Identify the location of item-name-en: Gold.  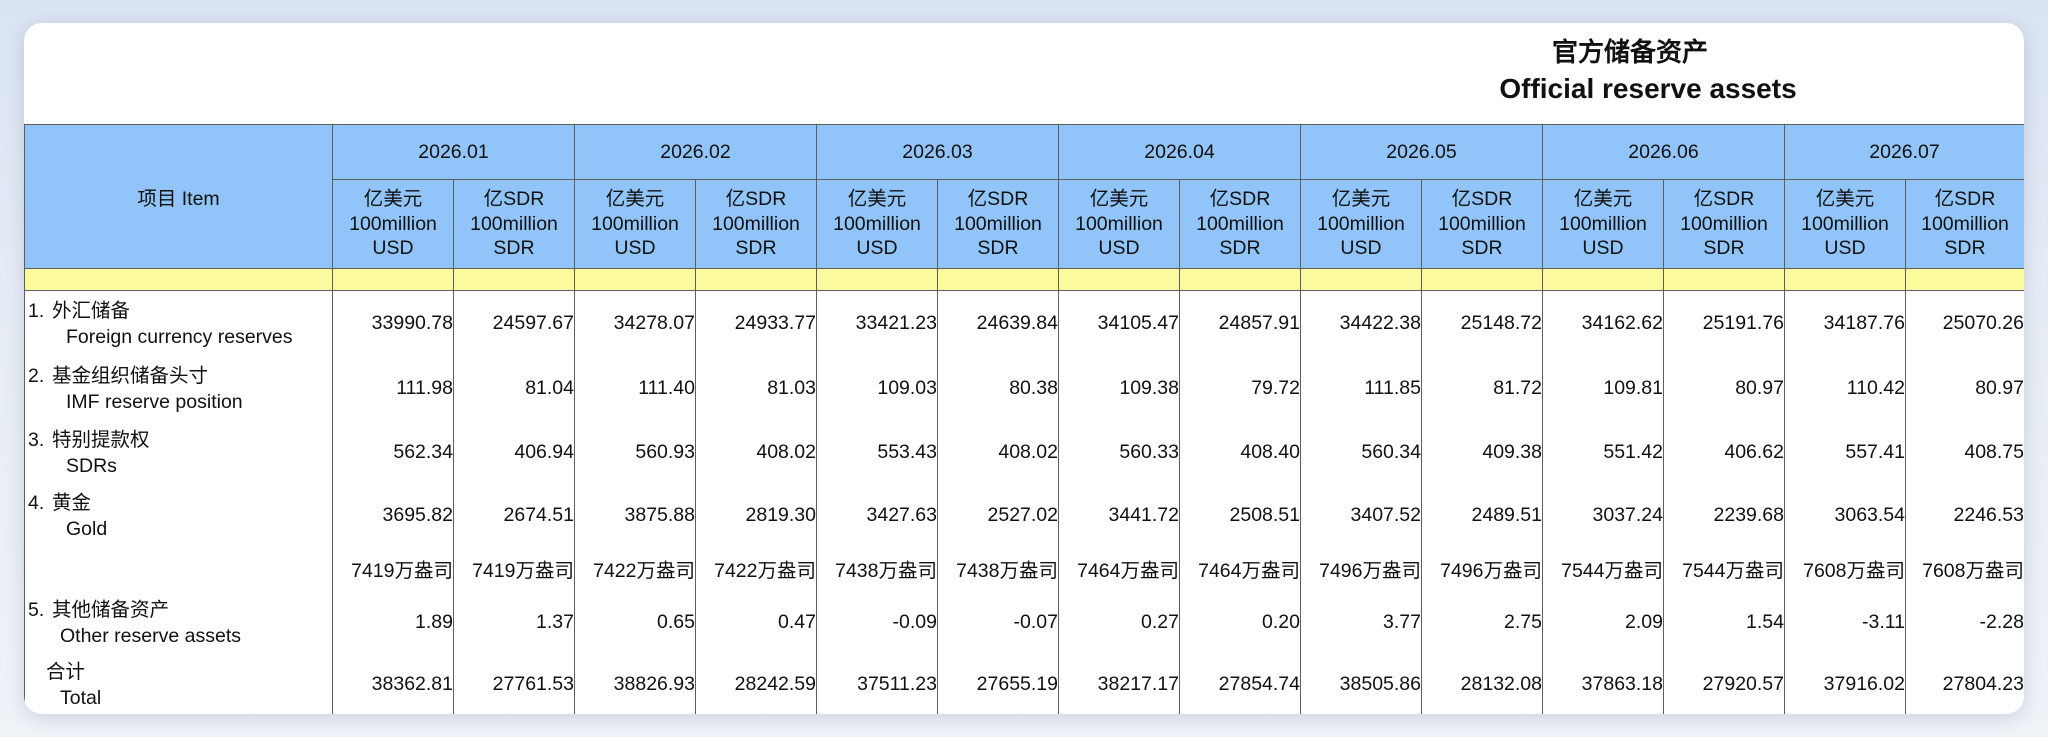
(87, 528).